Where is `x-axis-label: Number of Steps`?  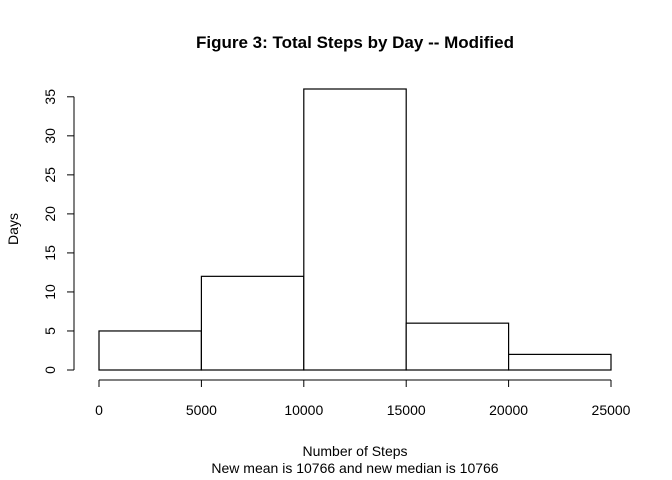 x-axis-label: Number of Steps is located at coordinates (354, 451).